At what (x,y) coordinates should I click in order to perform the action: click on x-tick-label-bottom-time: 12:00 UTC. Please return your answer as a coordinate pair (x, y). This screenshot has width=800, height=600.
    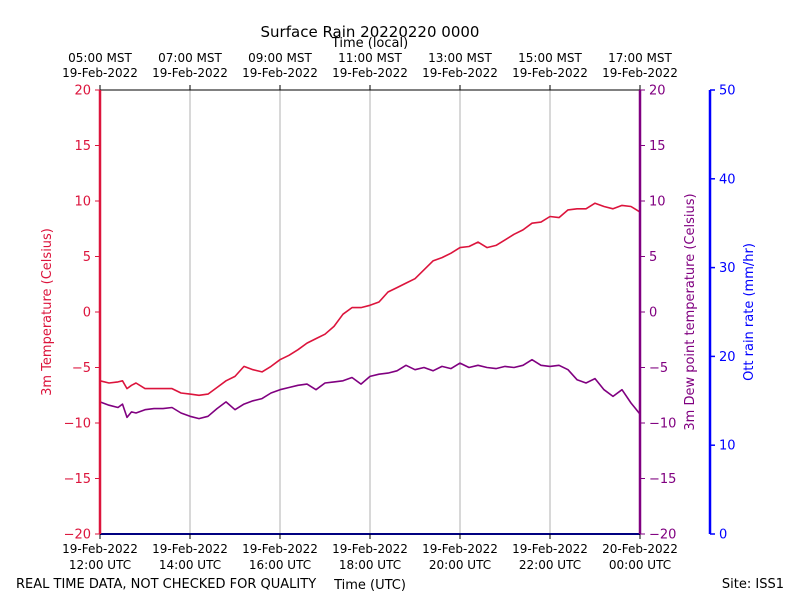
    Looking at the image, I should click on (100, 565).